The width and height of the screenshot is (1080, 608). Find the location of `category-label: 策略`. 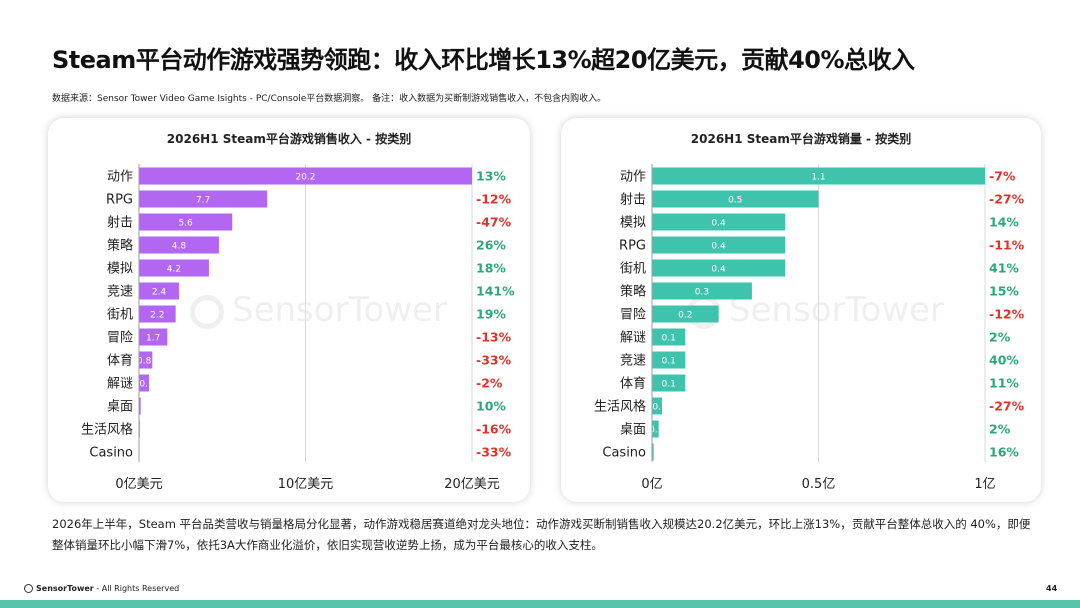

category-label: 策略 is located at coordinates (633, 292).